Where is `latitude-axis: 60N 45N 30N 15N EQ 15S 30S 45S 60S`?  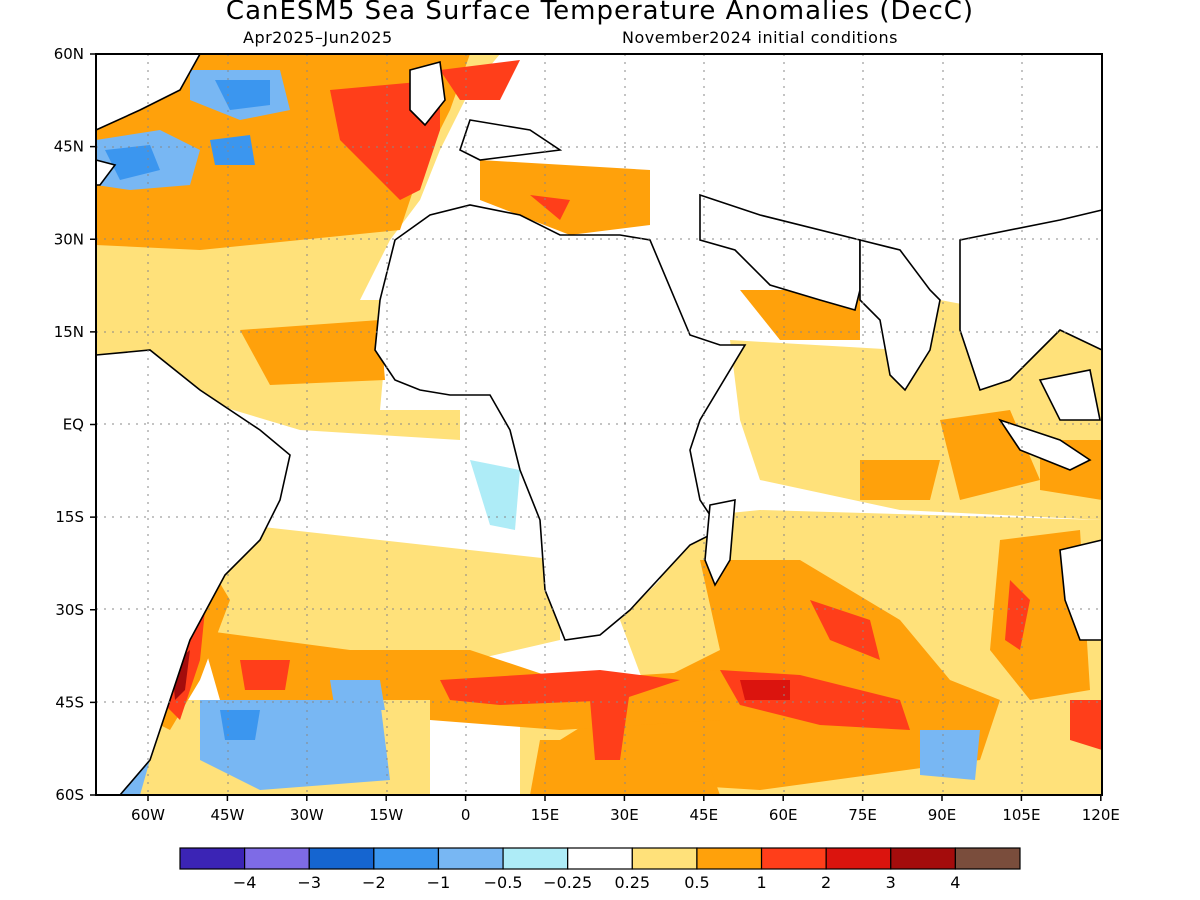 latitude-axis: 60N 45N 30N 15N EQ 15S 30S 45S 60S is located at coordinates (75, 424).